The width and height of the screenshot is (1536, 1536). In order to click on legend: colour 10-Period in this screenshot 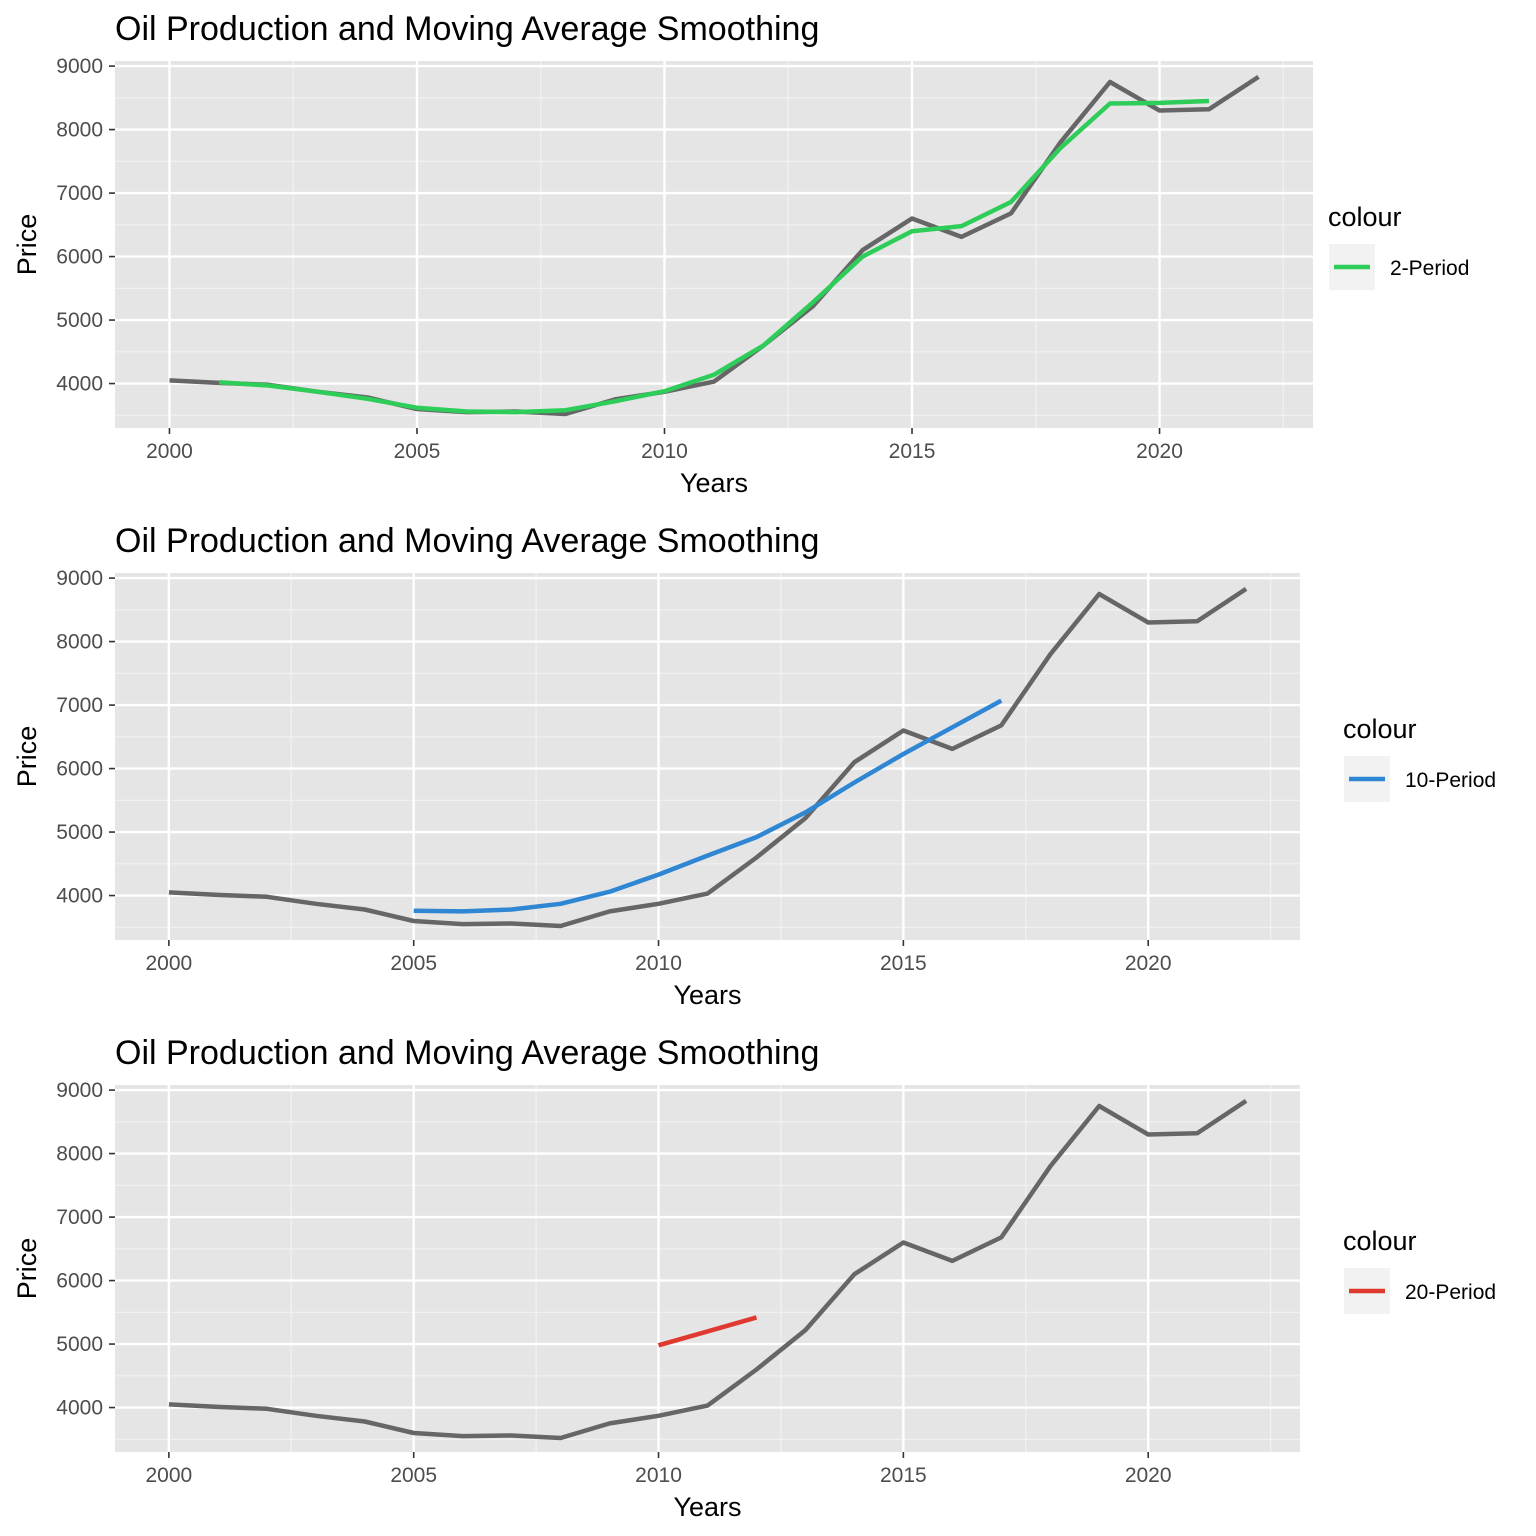, I will do `click(1419, 758)`.